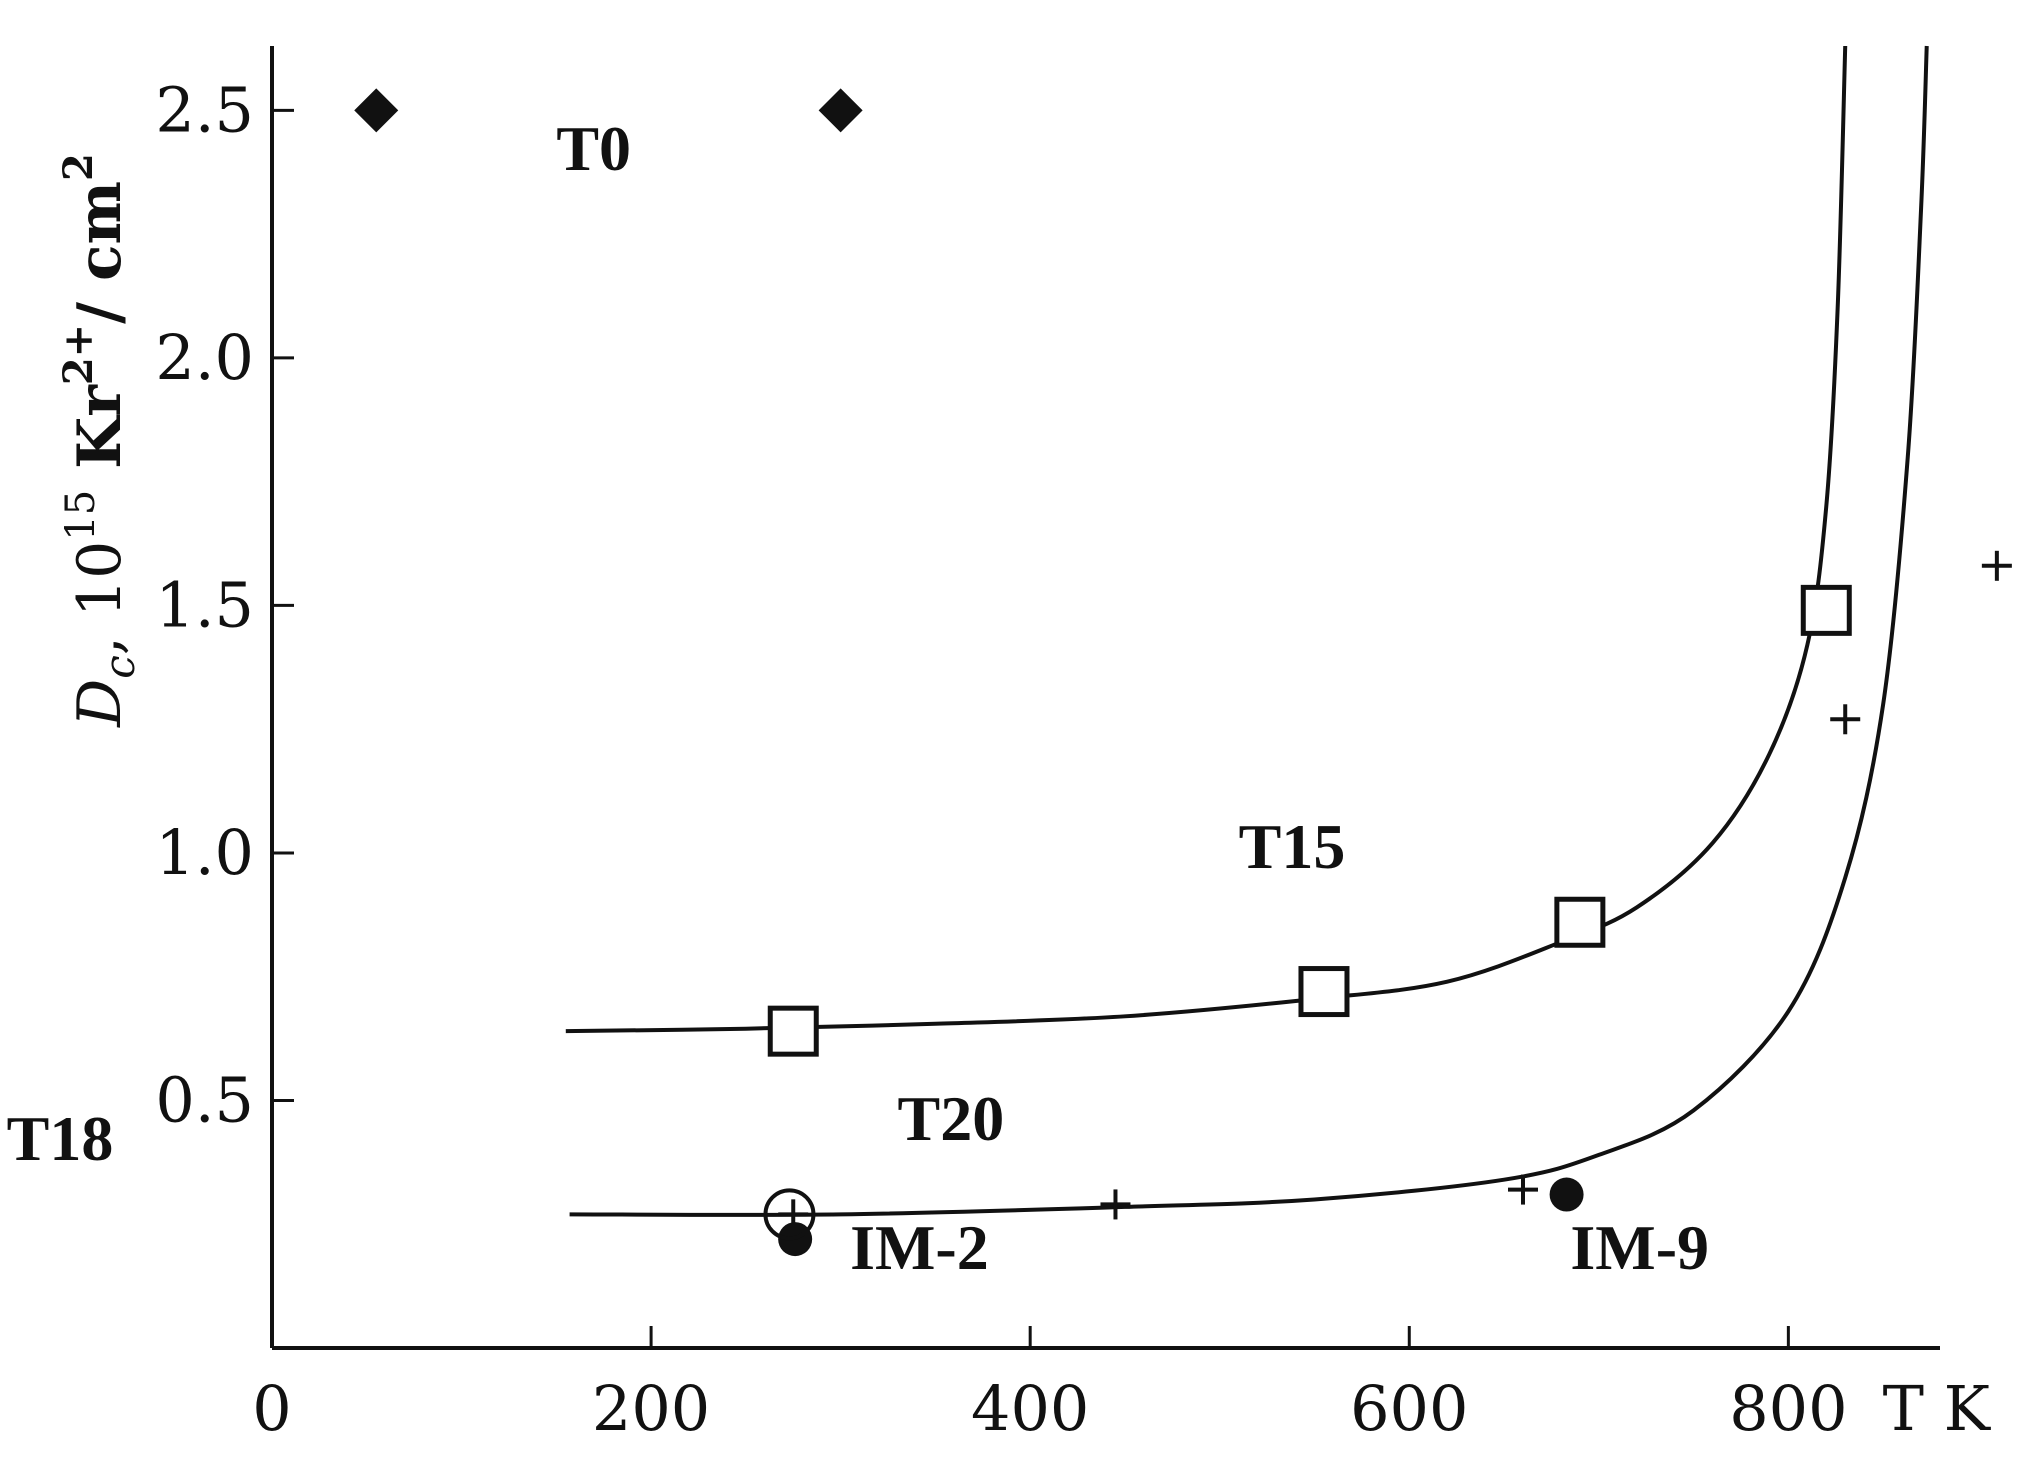  I want to click on annotation-t15: T15, so click(1292, 846).